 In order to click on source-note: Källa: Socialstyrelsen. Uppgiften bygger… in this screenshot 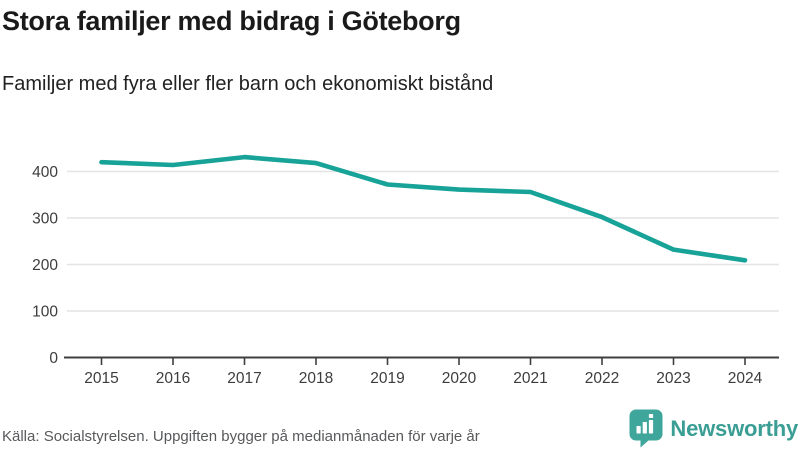, I will do `click(241, 436)`.